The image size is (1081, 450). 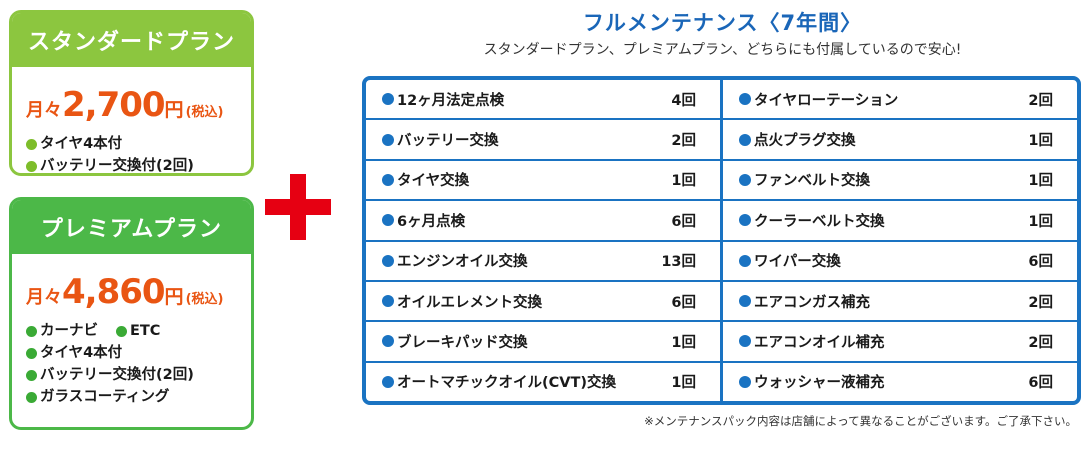 What do you see at coordinates (683, 100) in the screenshot?
I see `item-count: 4回` at bounding box center [683, 100].